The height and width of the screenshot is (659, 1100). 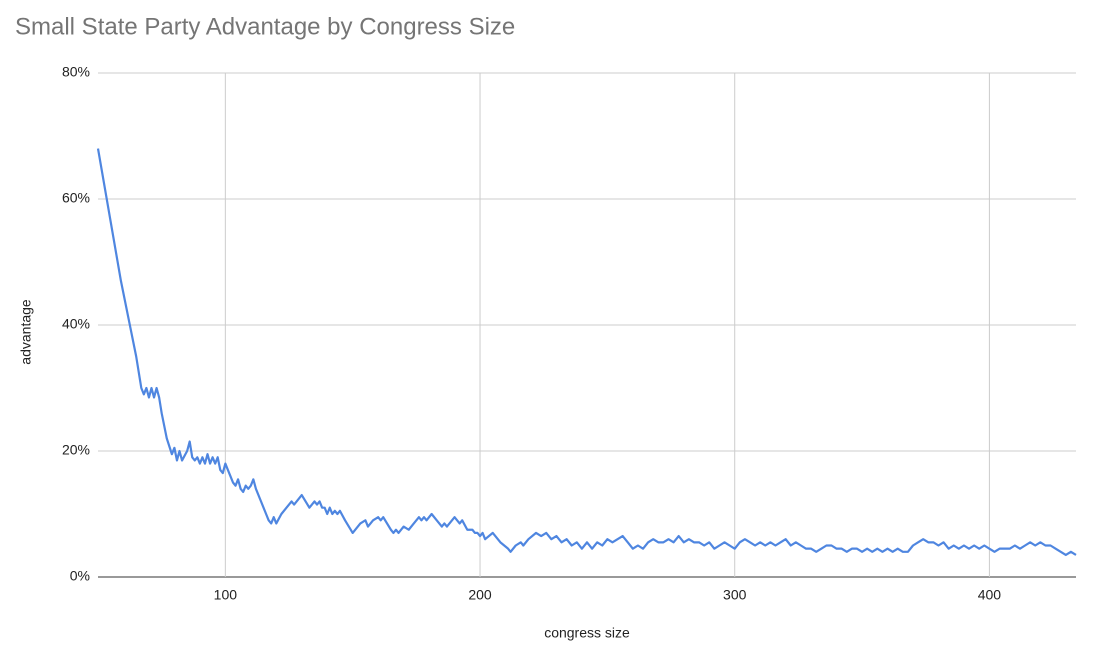 What do you see at coordinates (480, 595) in the screenshot?
I see `x-tick-label: 200` at bounding box center [480, 595].